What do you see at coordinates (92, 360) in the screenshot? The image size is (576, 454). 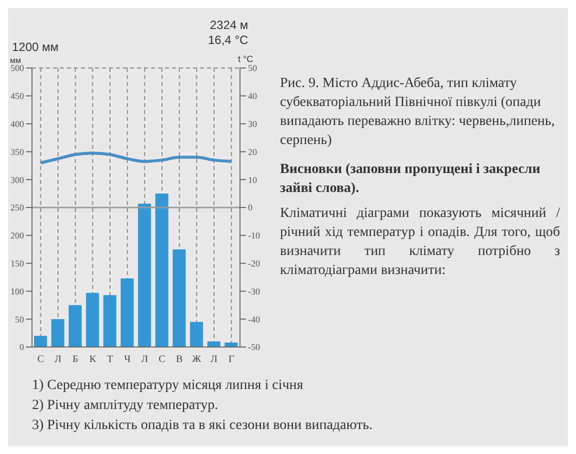 I see `x-tick-label: К` at bounding box center [92, 360].